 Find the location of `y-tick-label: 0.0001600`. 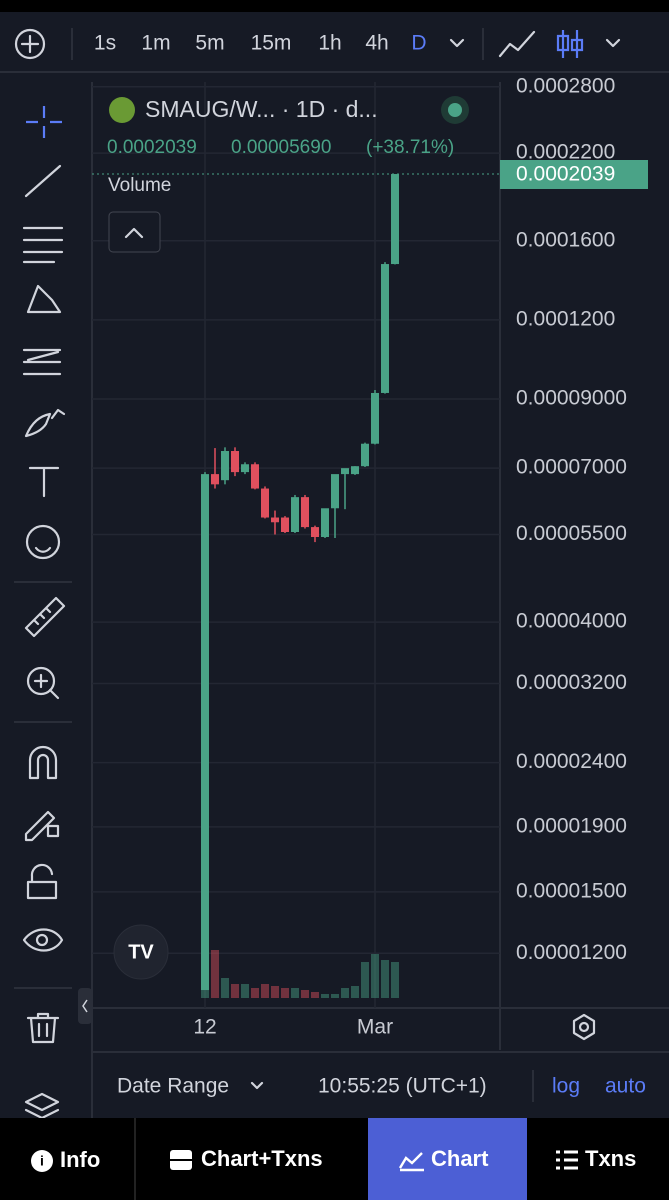

y-tick-label: 0.0001600 is located at coordinates (565, 239).